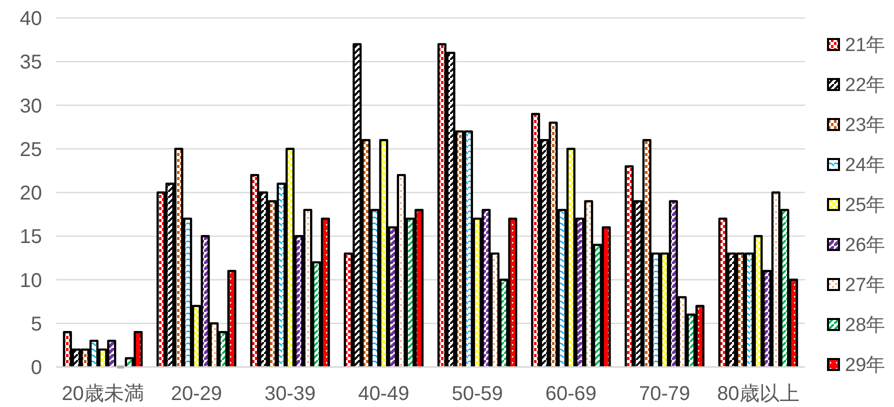 Image resolution: width=894 pixels, height=407 pixels. I want to click on x-tick-label: 20-29, so click(196, 394).